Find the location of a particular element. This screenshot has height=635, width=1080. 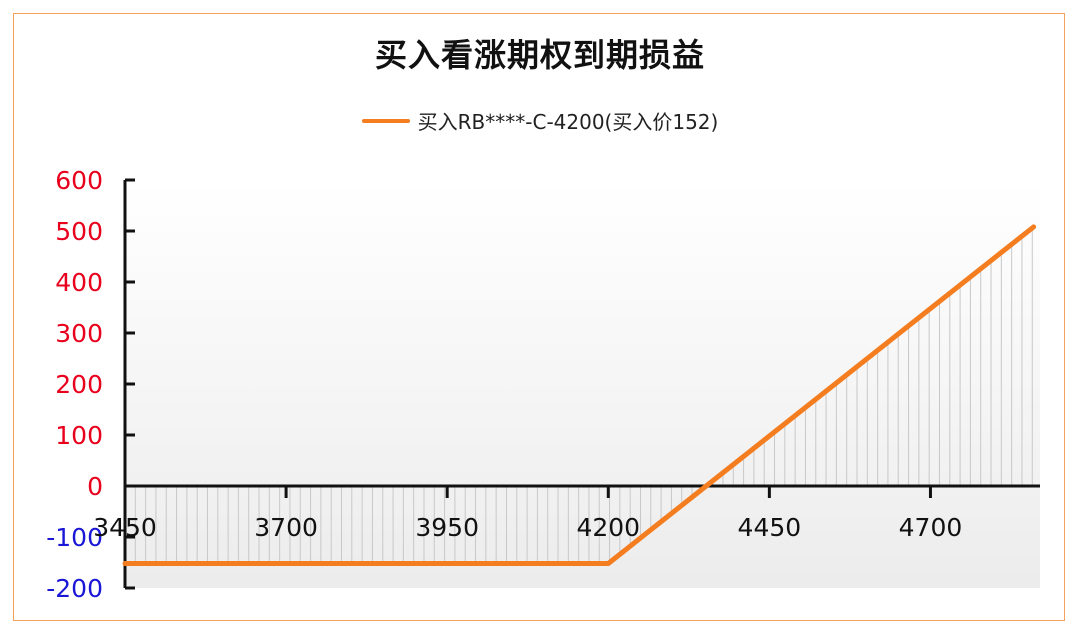

y-tick-label: 300 is located at coordinates (79, 333).